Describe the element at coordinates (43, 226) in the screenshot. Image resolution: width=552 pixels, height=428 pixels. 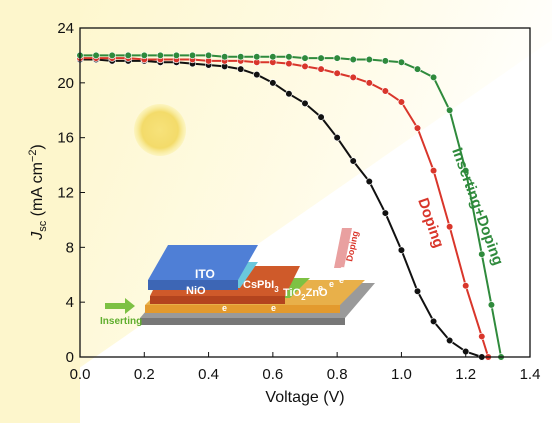
I see `y-label-part: sc` at that location.